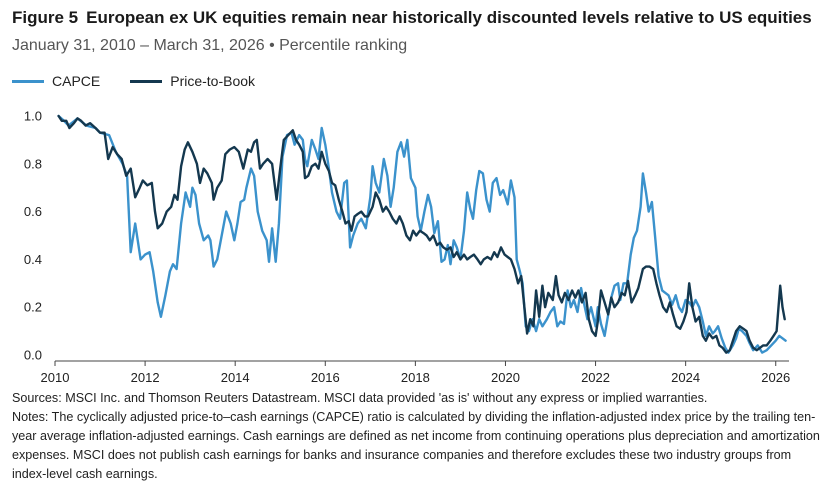 The height and width of the screenshot is (496, 828). Describe the element at coordinates (55, 377) in the screenshot. I see `x-tick-label: 2010` at that location.